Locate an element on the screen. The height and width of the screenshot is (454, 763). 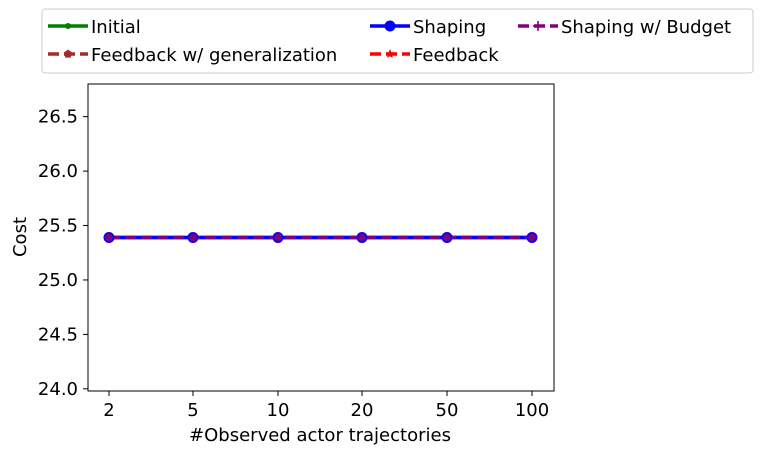
legend-label: Initial is located at coordinates (116, 27).